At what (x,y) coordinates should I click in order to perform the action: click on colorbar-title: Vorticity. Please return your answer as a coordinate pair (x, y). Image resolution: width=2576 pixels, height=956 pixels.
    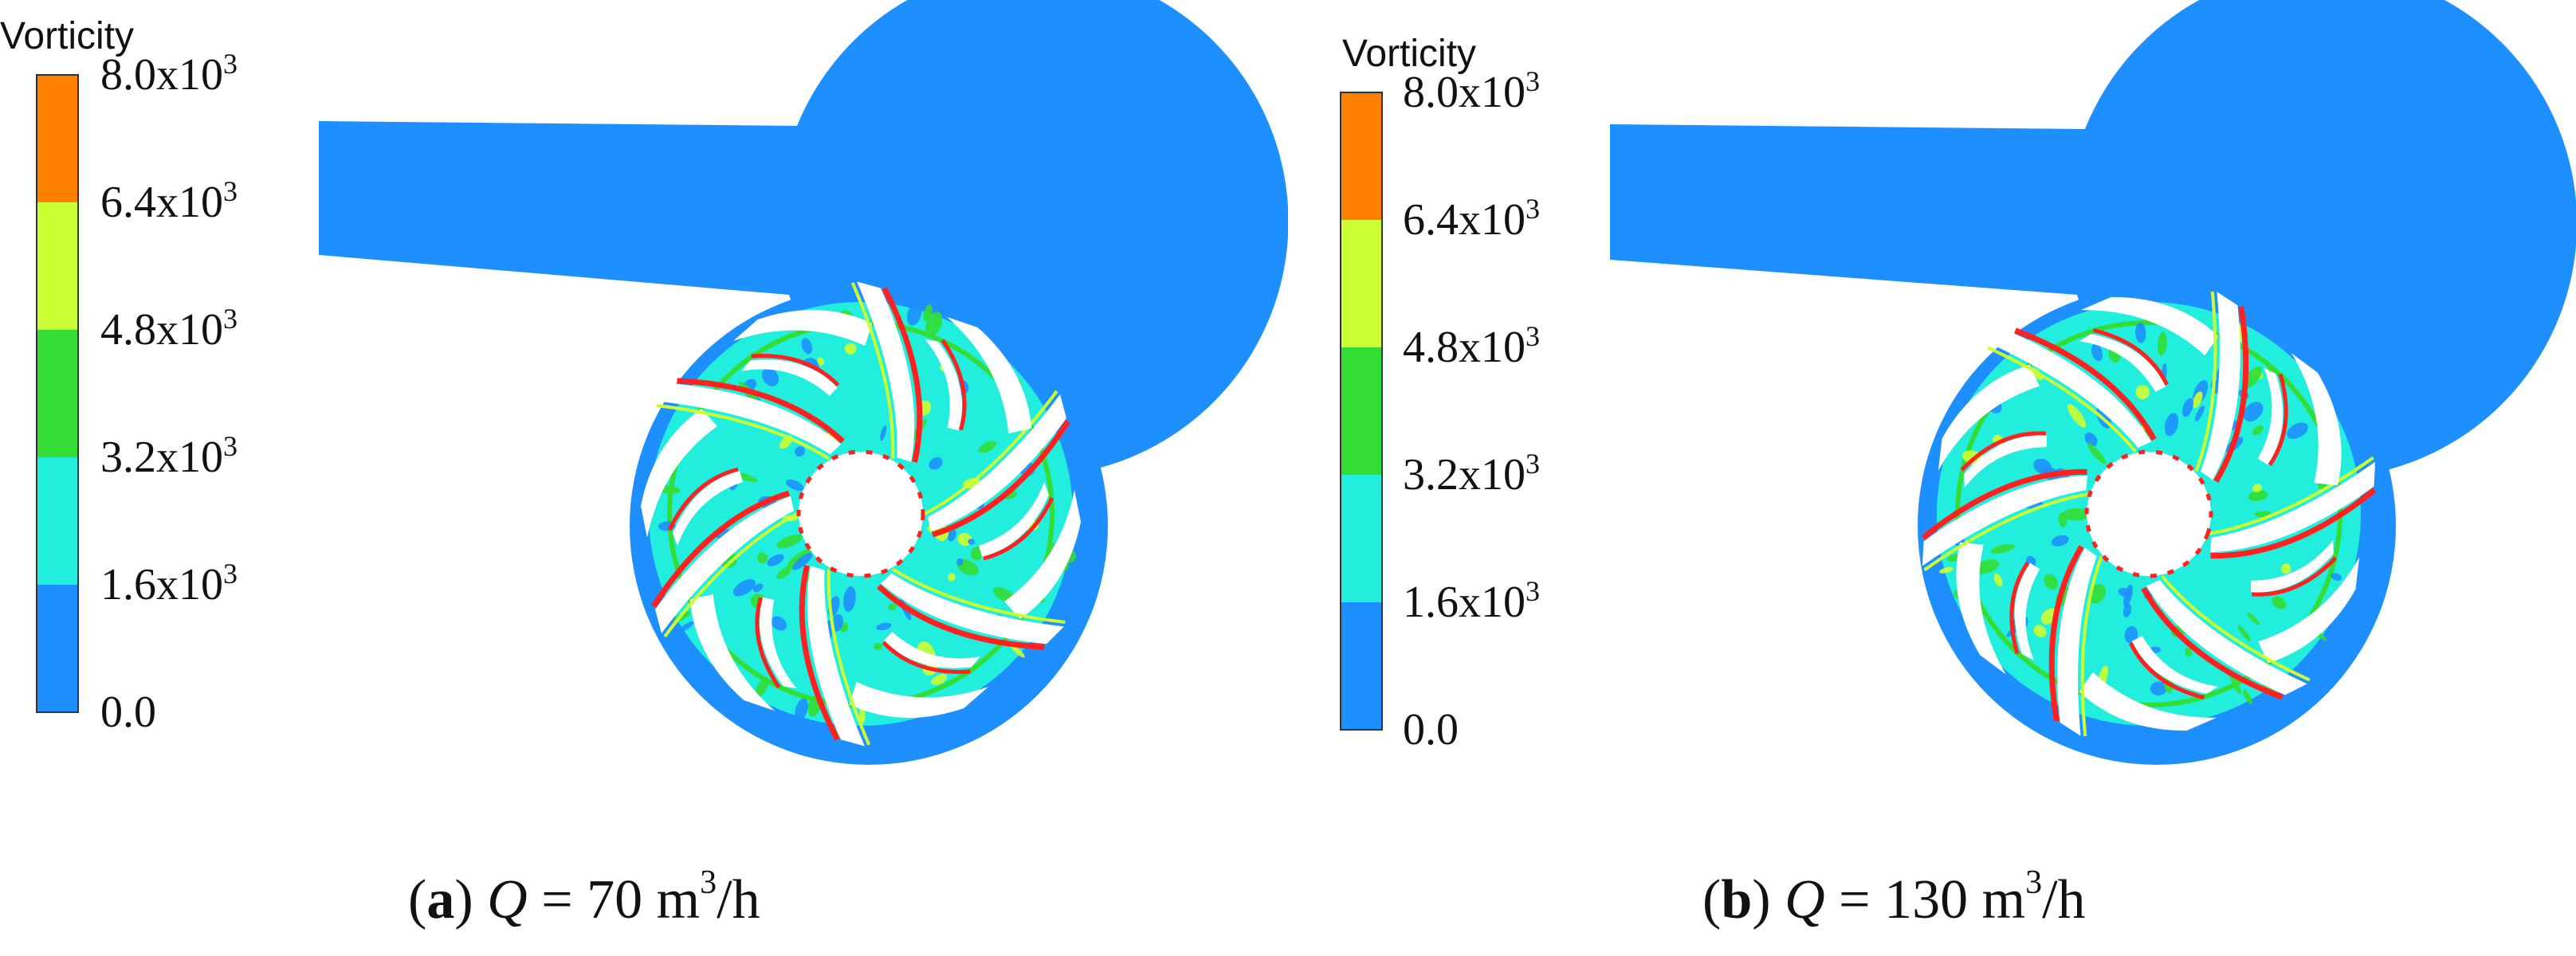
    Looking at the image, I should click on (67, 36).